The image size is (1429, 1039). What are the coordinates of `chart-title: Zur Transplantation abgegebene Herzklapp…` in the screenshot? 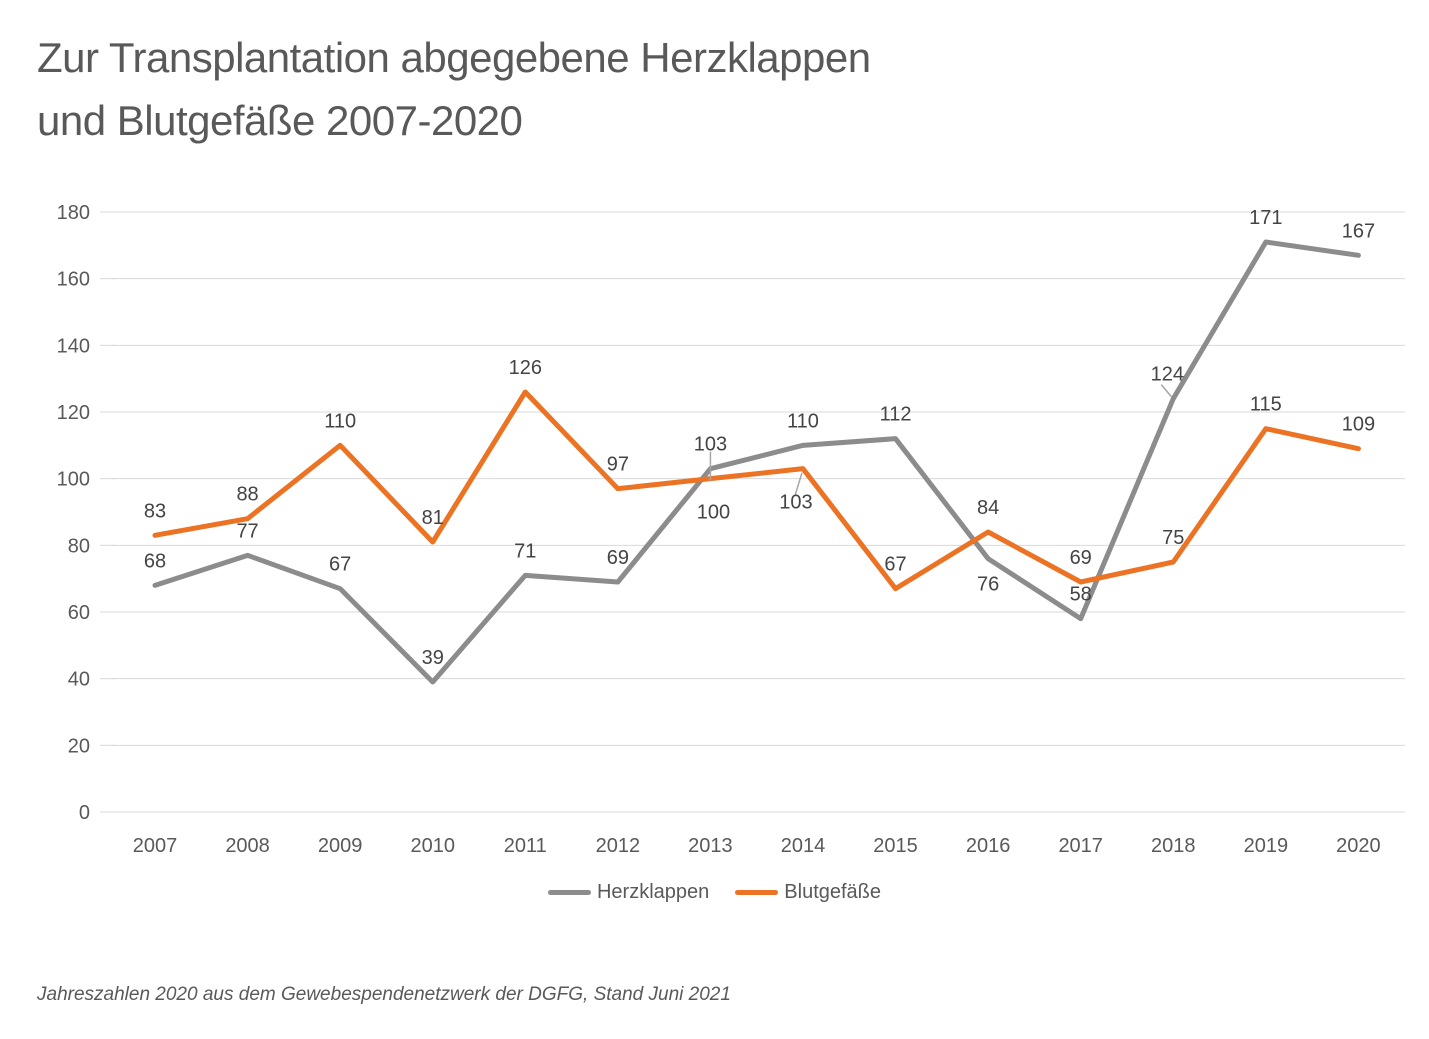 It's located at (454, 89).